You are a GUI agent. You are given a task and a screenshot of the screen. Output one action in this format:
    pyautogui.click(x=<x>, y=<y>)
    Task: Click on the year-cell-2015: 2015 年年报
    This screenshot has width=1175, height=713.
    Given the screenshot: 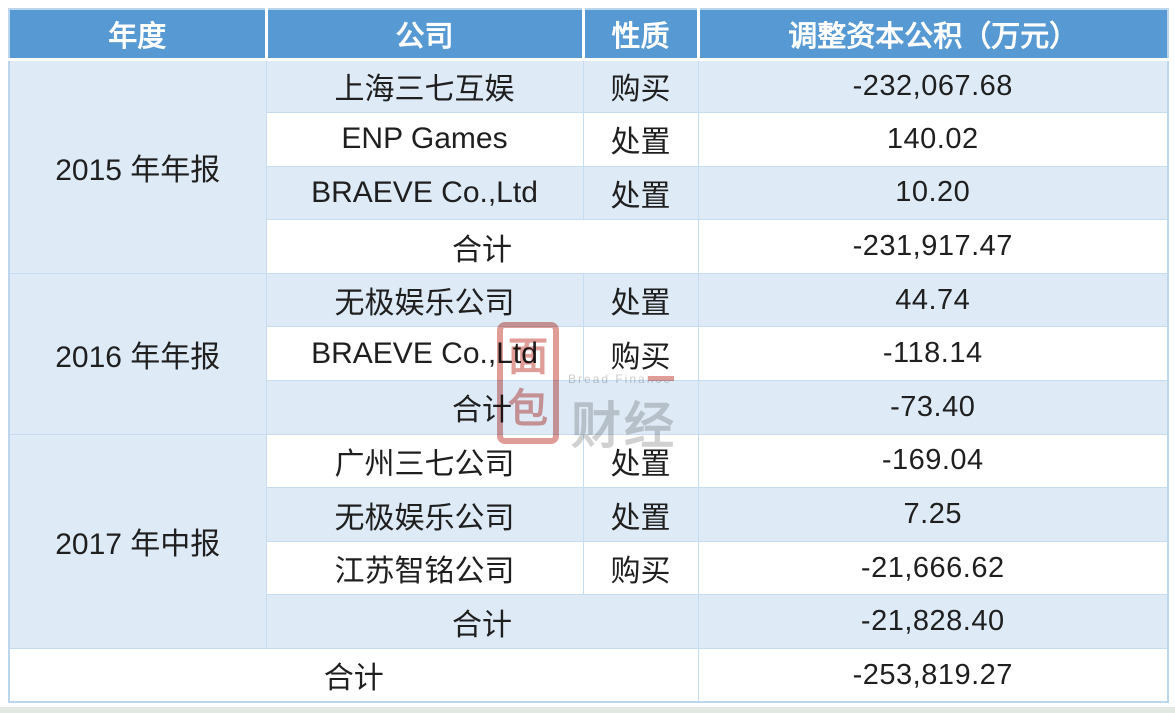 What is the action you would take?
    pyautogui.click(x=137, y=166)
    